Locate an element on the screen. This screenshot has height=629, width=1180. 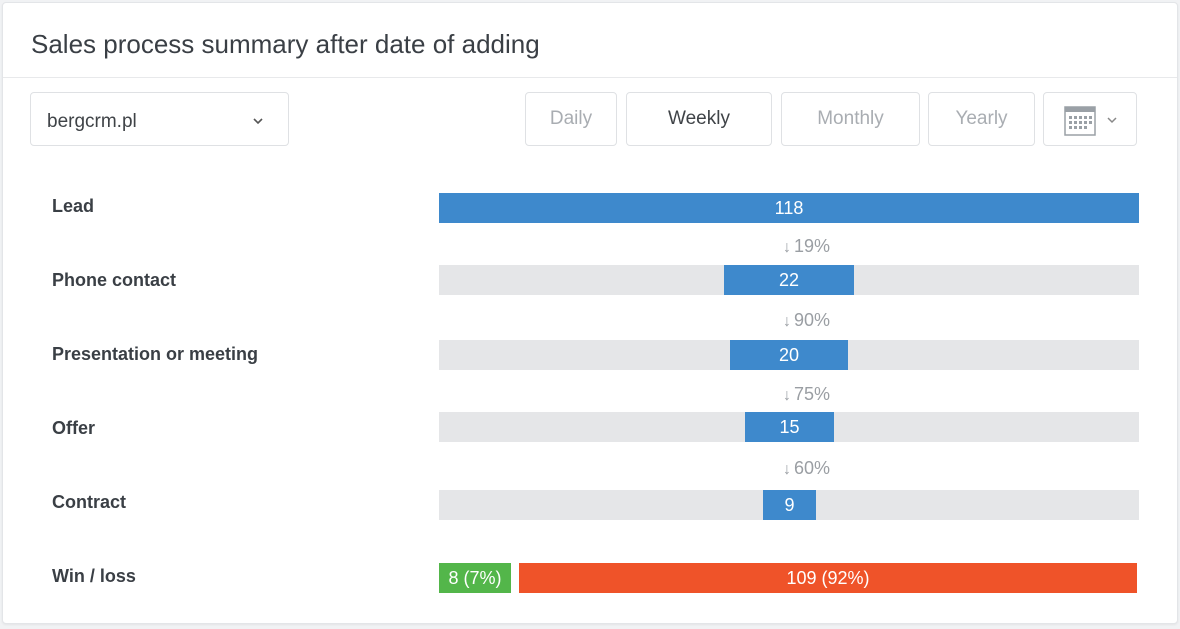
stage-label-contract: Contract is located at coordinates (89, 502).